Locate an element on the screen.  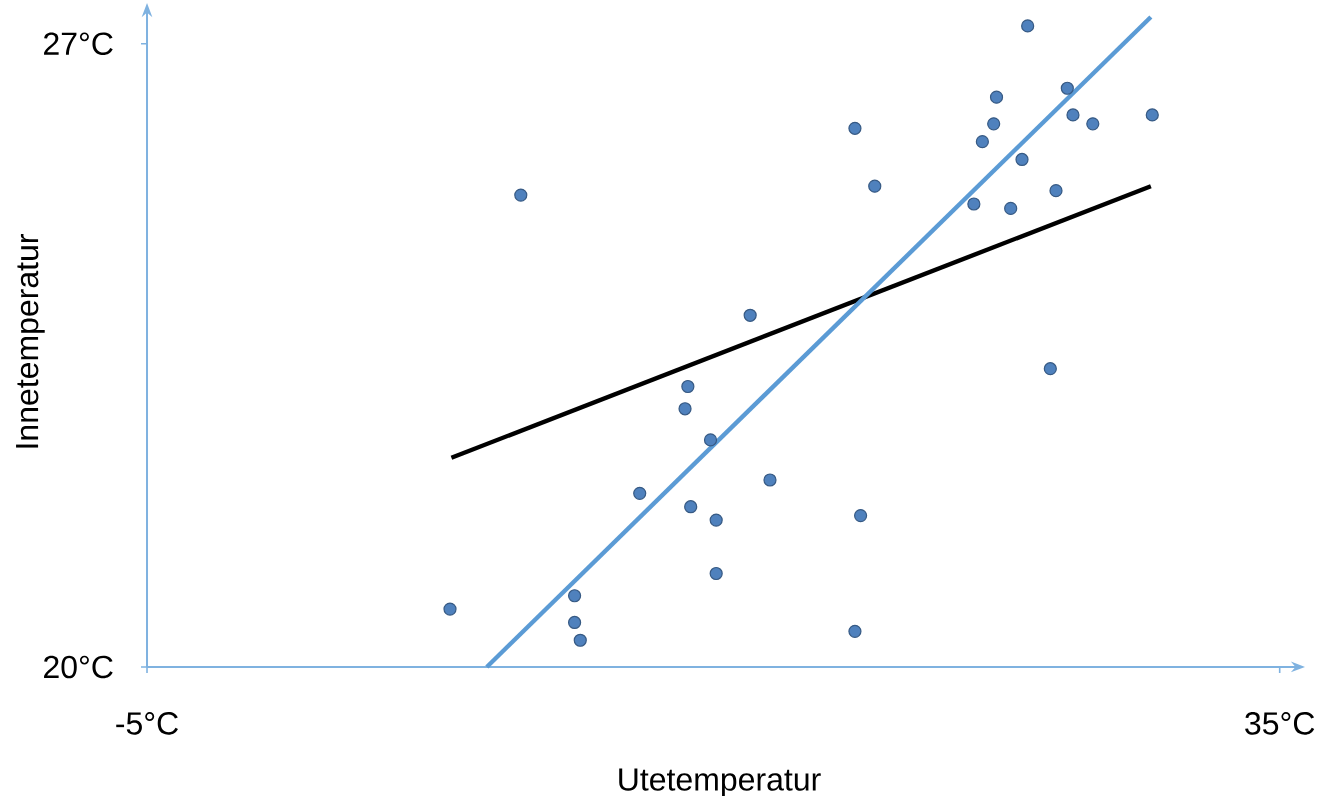
y-tick-label: 27°C is located at coordinates (78, 44).